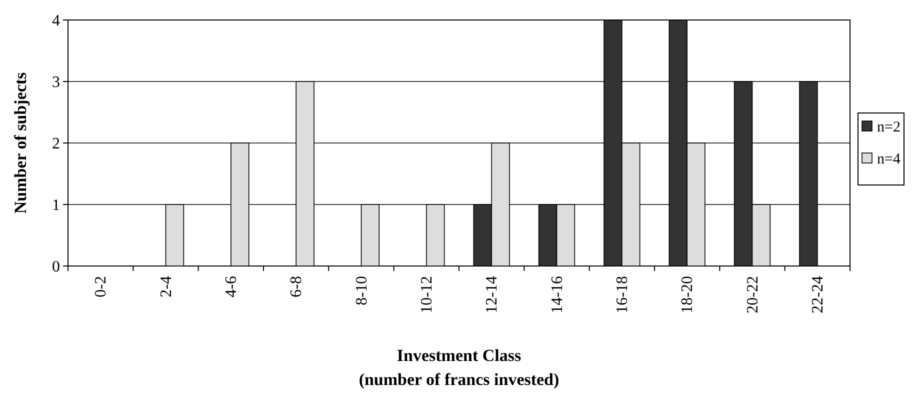  What do you see at coordinates (361, 291) in the screenshot?
I see `x-tick-label: 8-10` at bounding box center [361, 291].